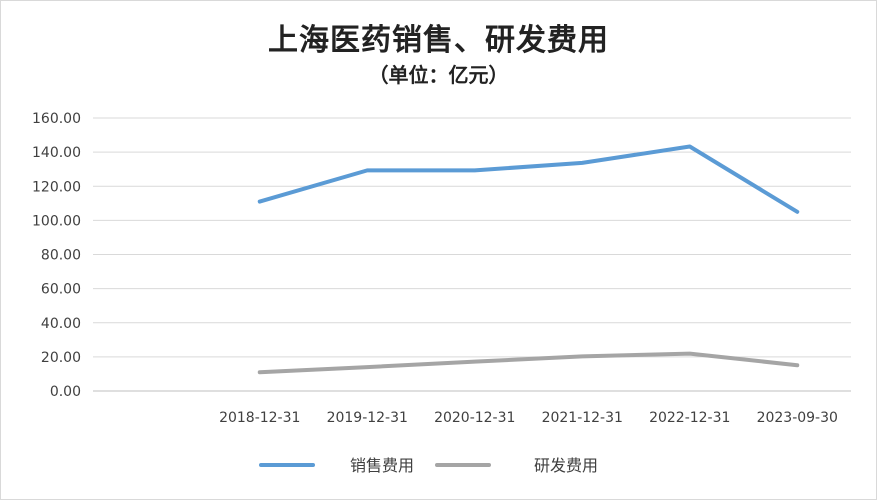 This screenshot has height=500, width=877. What do you see at coordinates (438, 40) in the screenshot?
I see `chart-title: 上海医药销售、研发费用` at bounding box center [438, 40].